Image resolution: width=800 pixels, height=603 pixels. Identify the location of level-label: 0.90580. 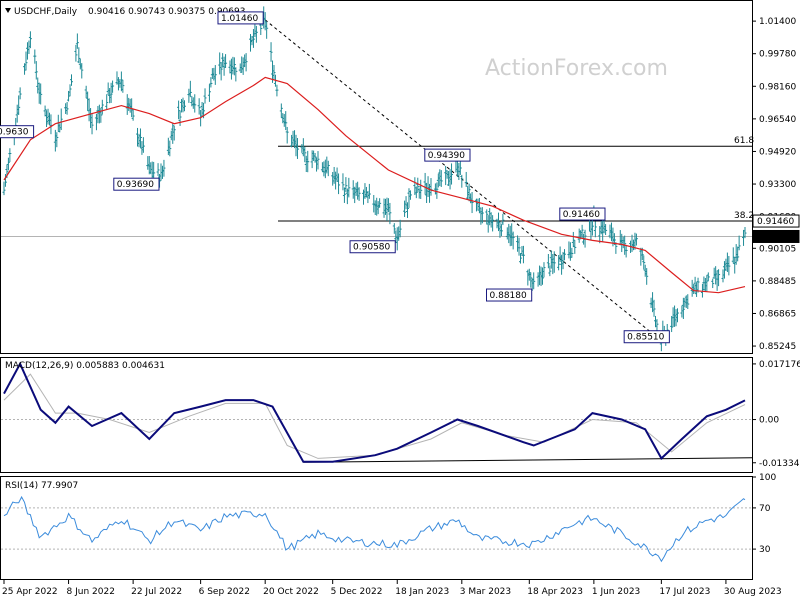
(371, 248).